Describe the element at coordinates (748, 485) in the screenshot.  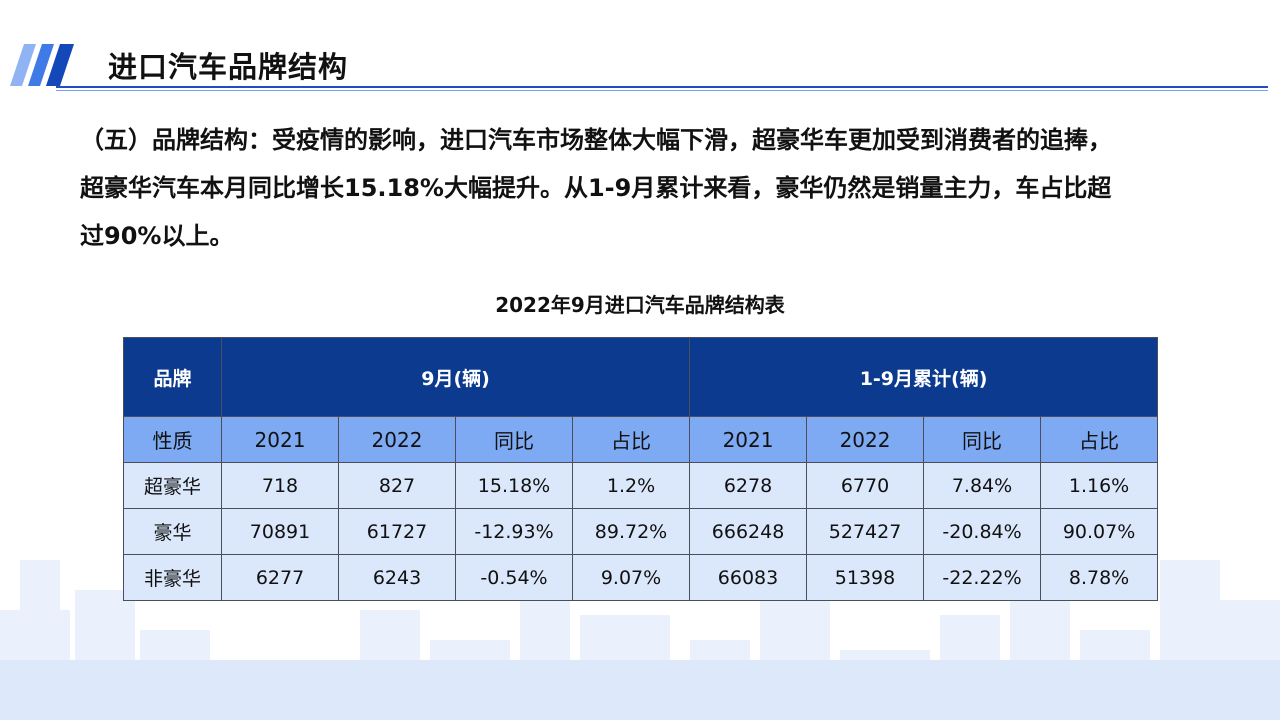
I see `table-cell: 6278` at that location.